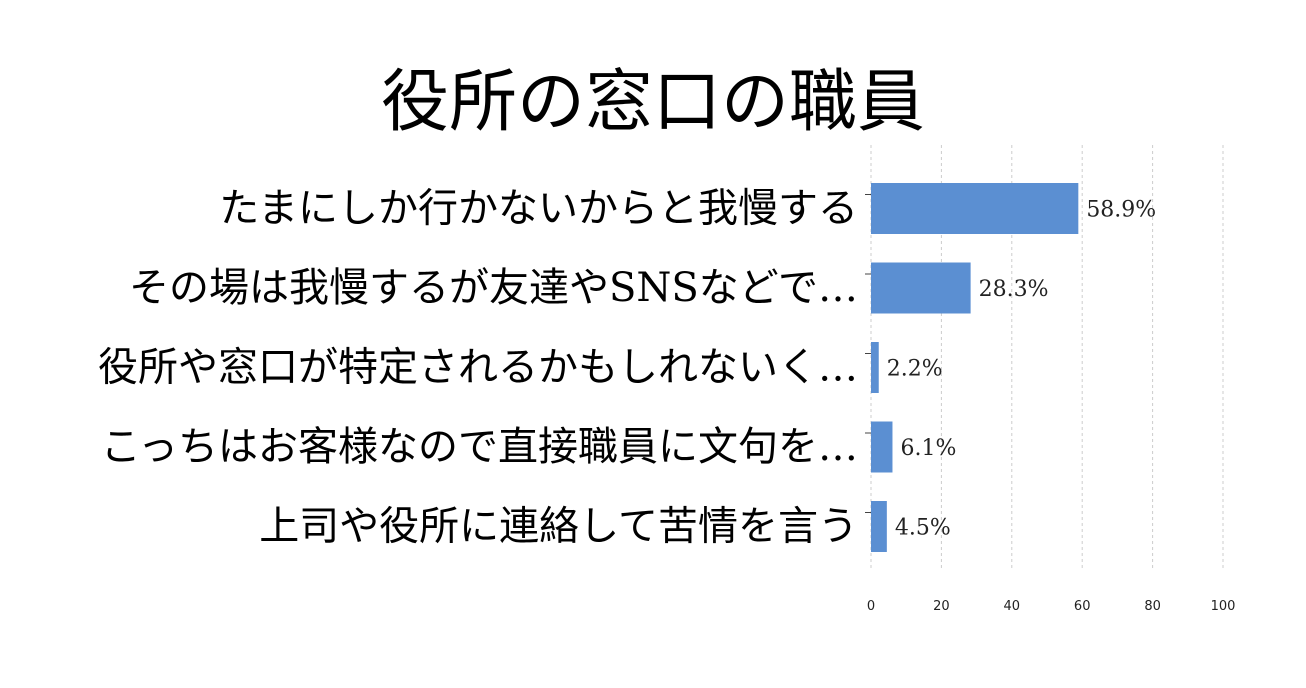  Describe the element at coordinates (1012, 606) in the screenshot. I see `x-tick-label: 40` at that location.